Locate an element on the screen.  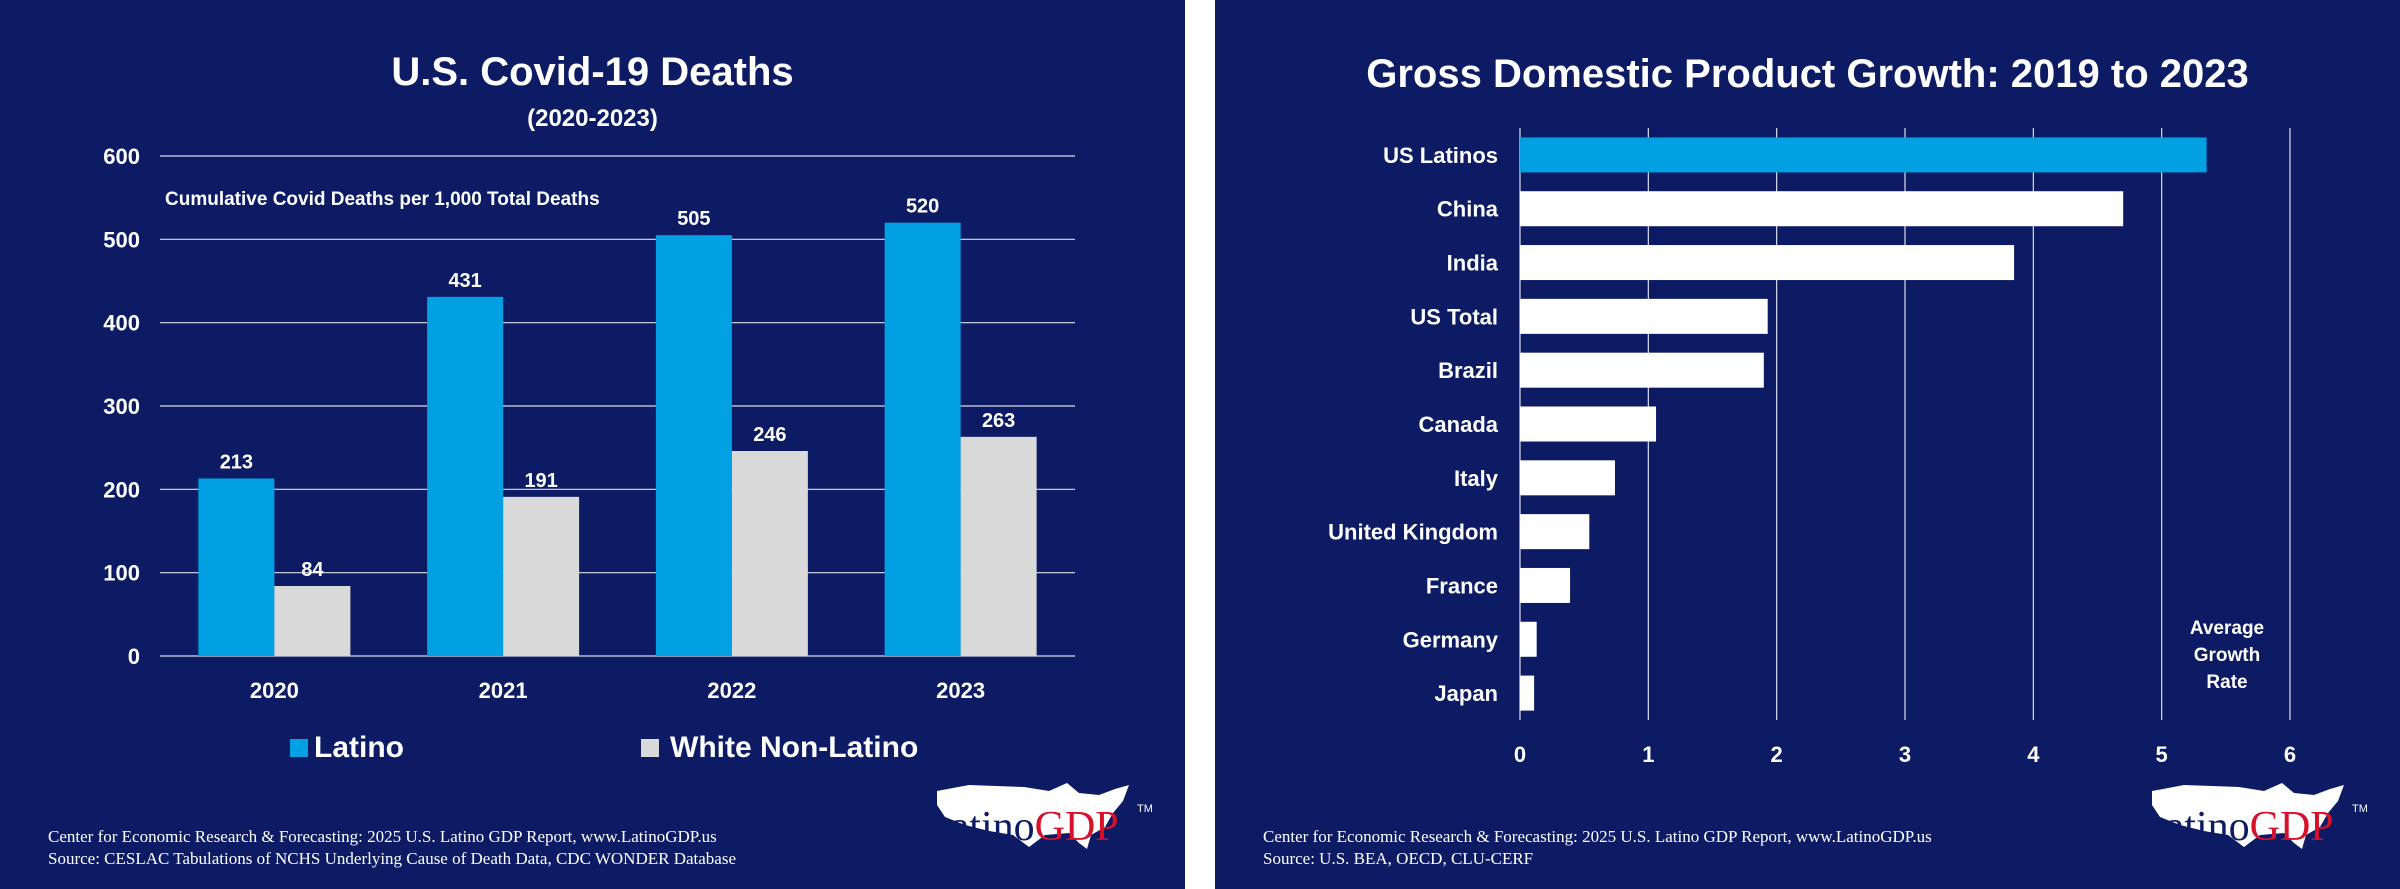
y-tick-label: 600 is located at coordinates (121, 156).